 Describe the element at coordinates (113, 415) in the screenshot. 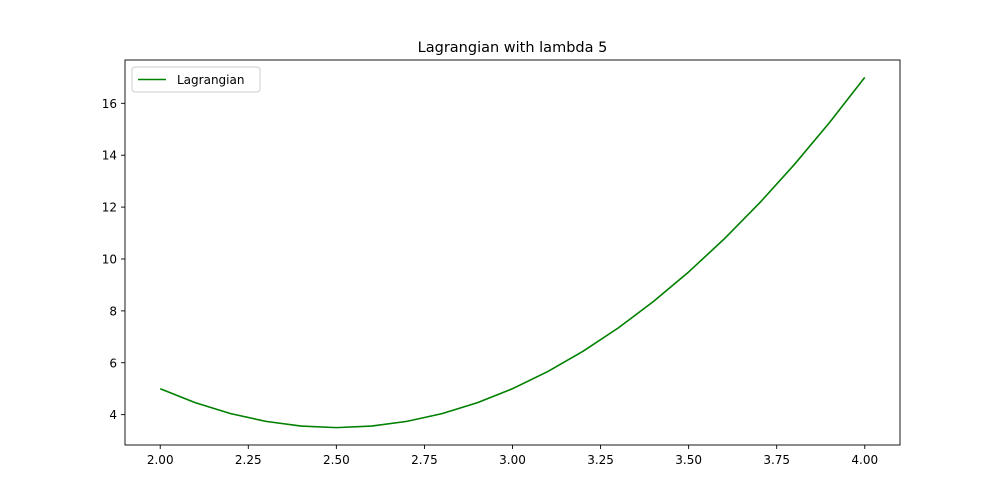

I see `y-tick-label: 4` at that location.